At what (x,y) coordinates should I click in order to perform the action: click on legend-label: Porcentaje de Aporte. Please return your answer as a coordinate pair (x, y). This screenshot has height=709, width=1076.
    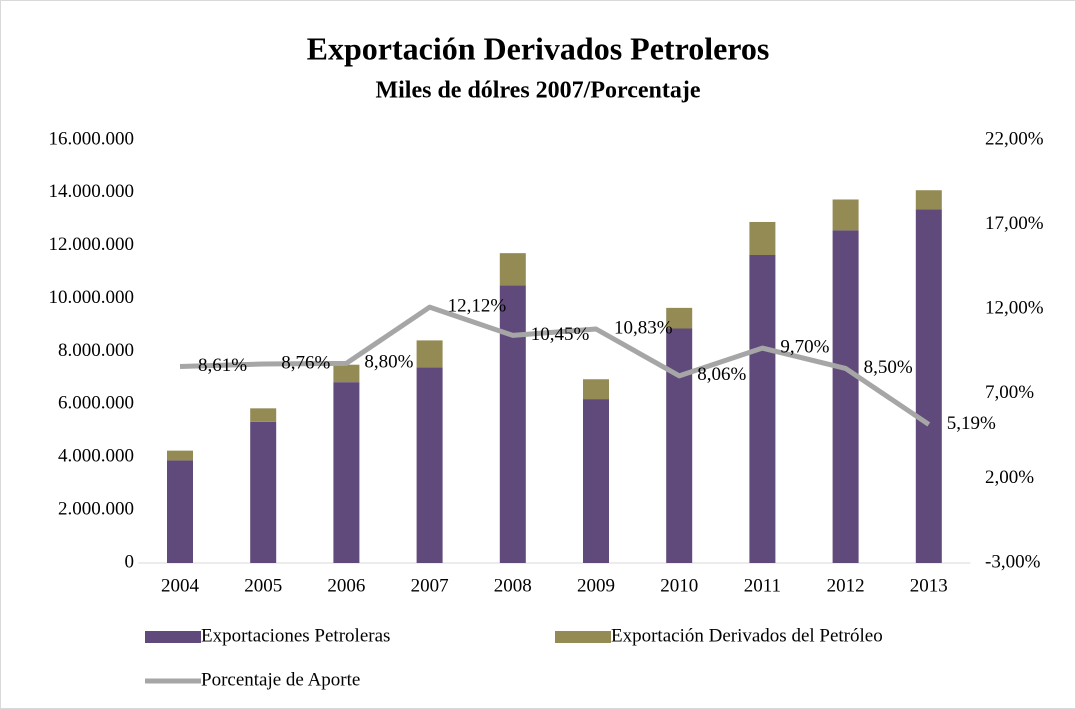
    Looking at the image, I should click on (280, 679).